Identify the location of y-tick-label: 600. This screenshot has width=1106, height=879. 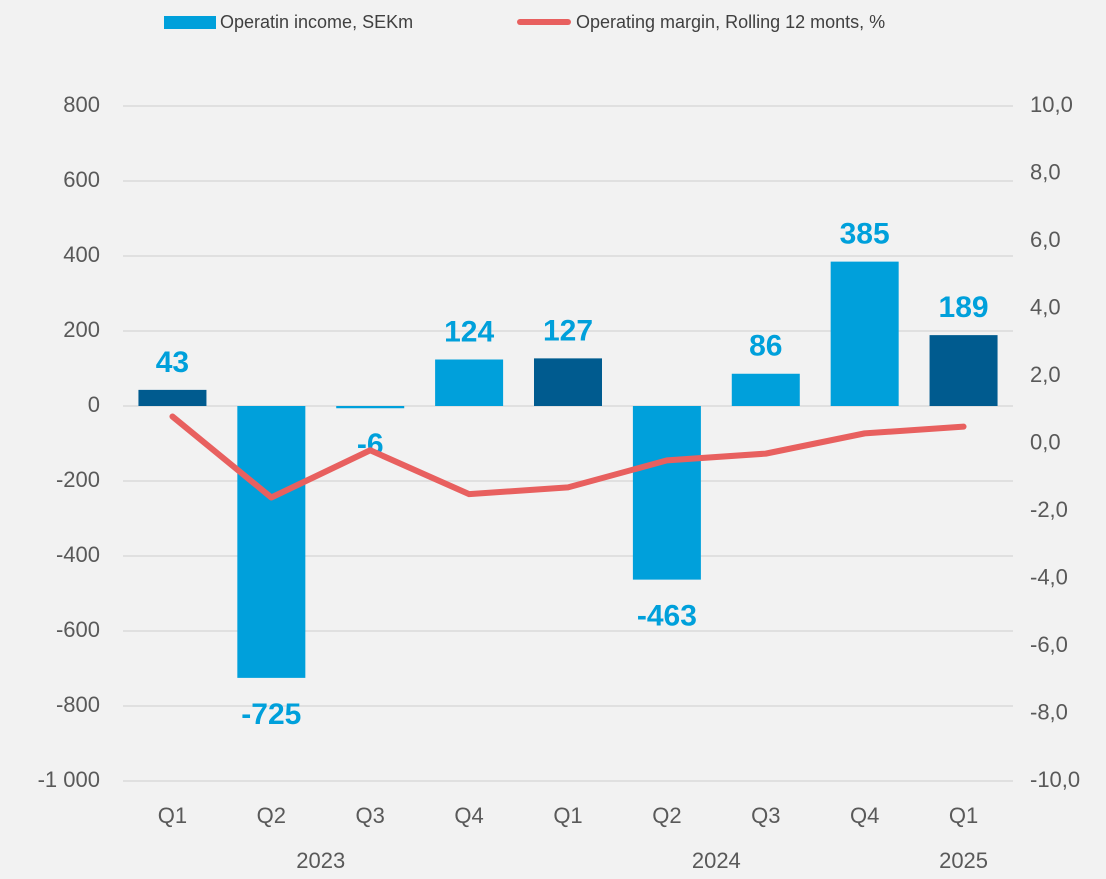
(81, 179).